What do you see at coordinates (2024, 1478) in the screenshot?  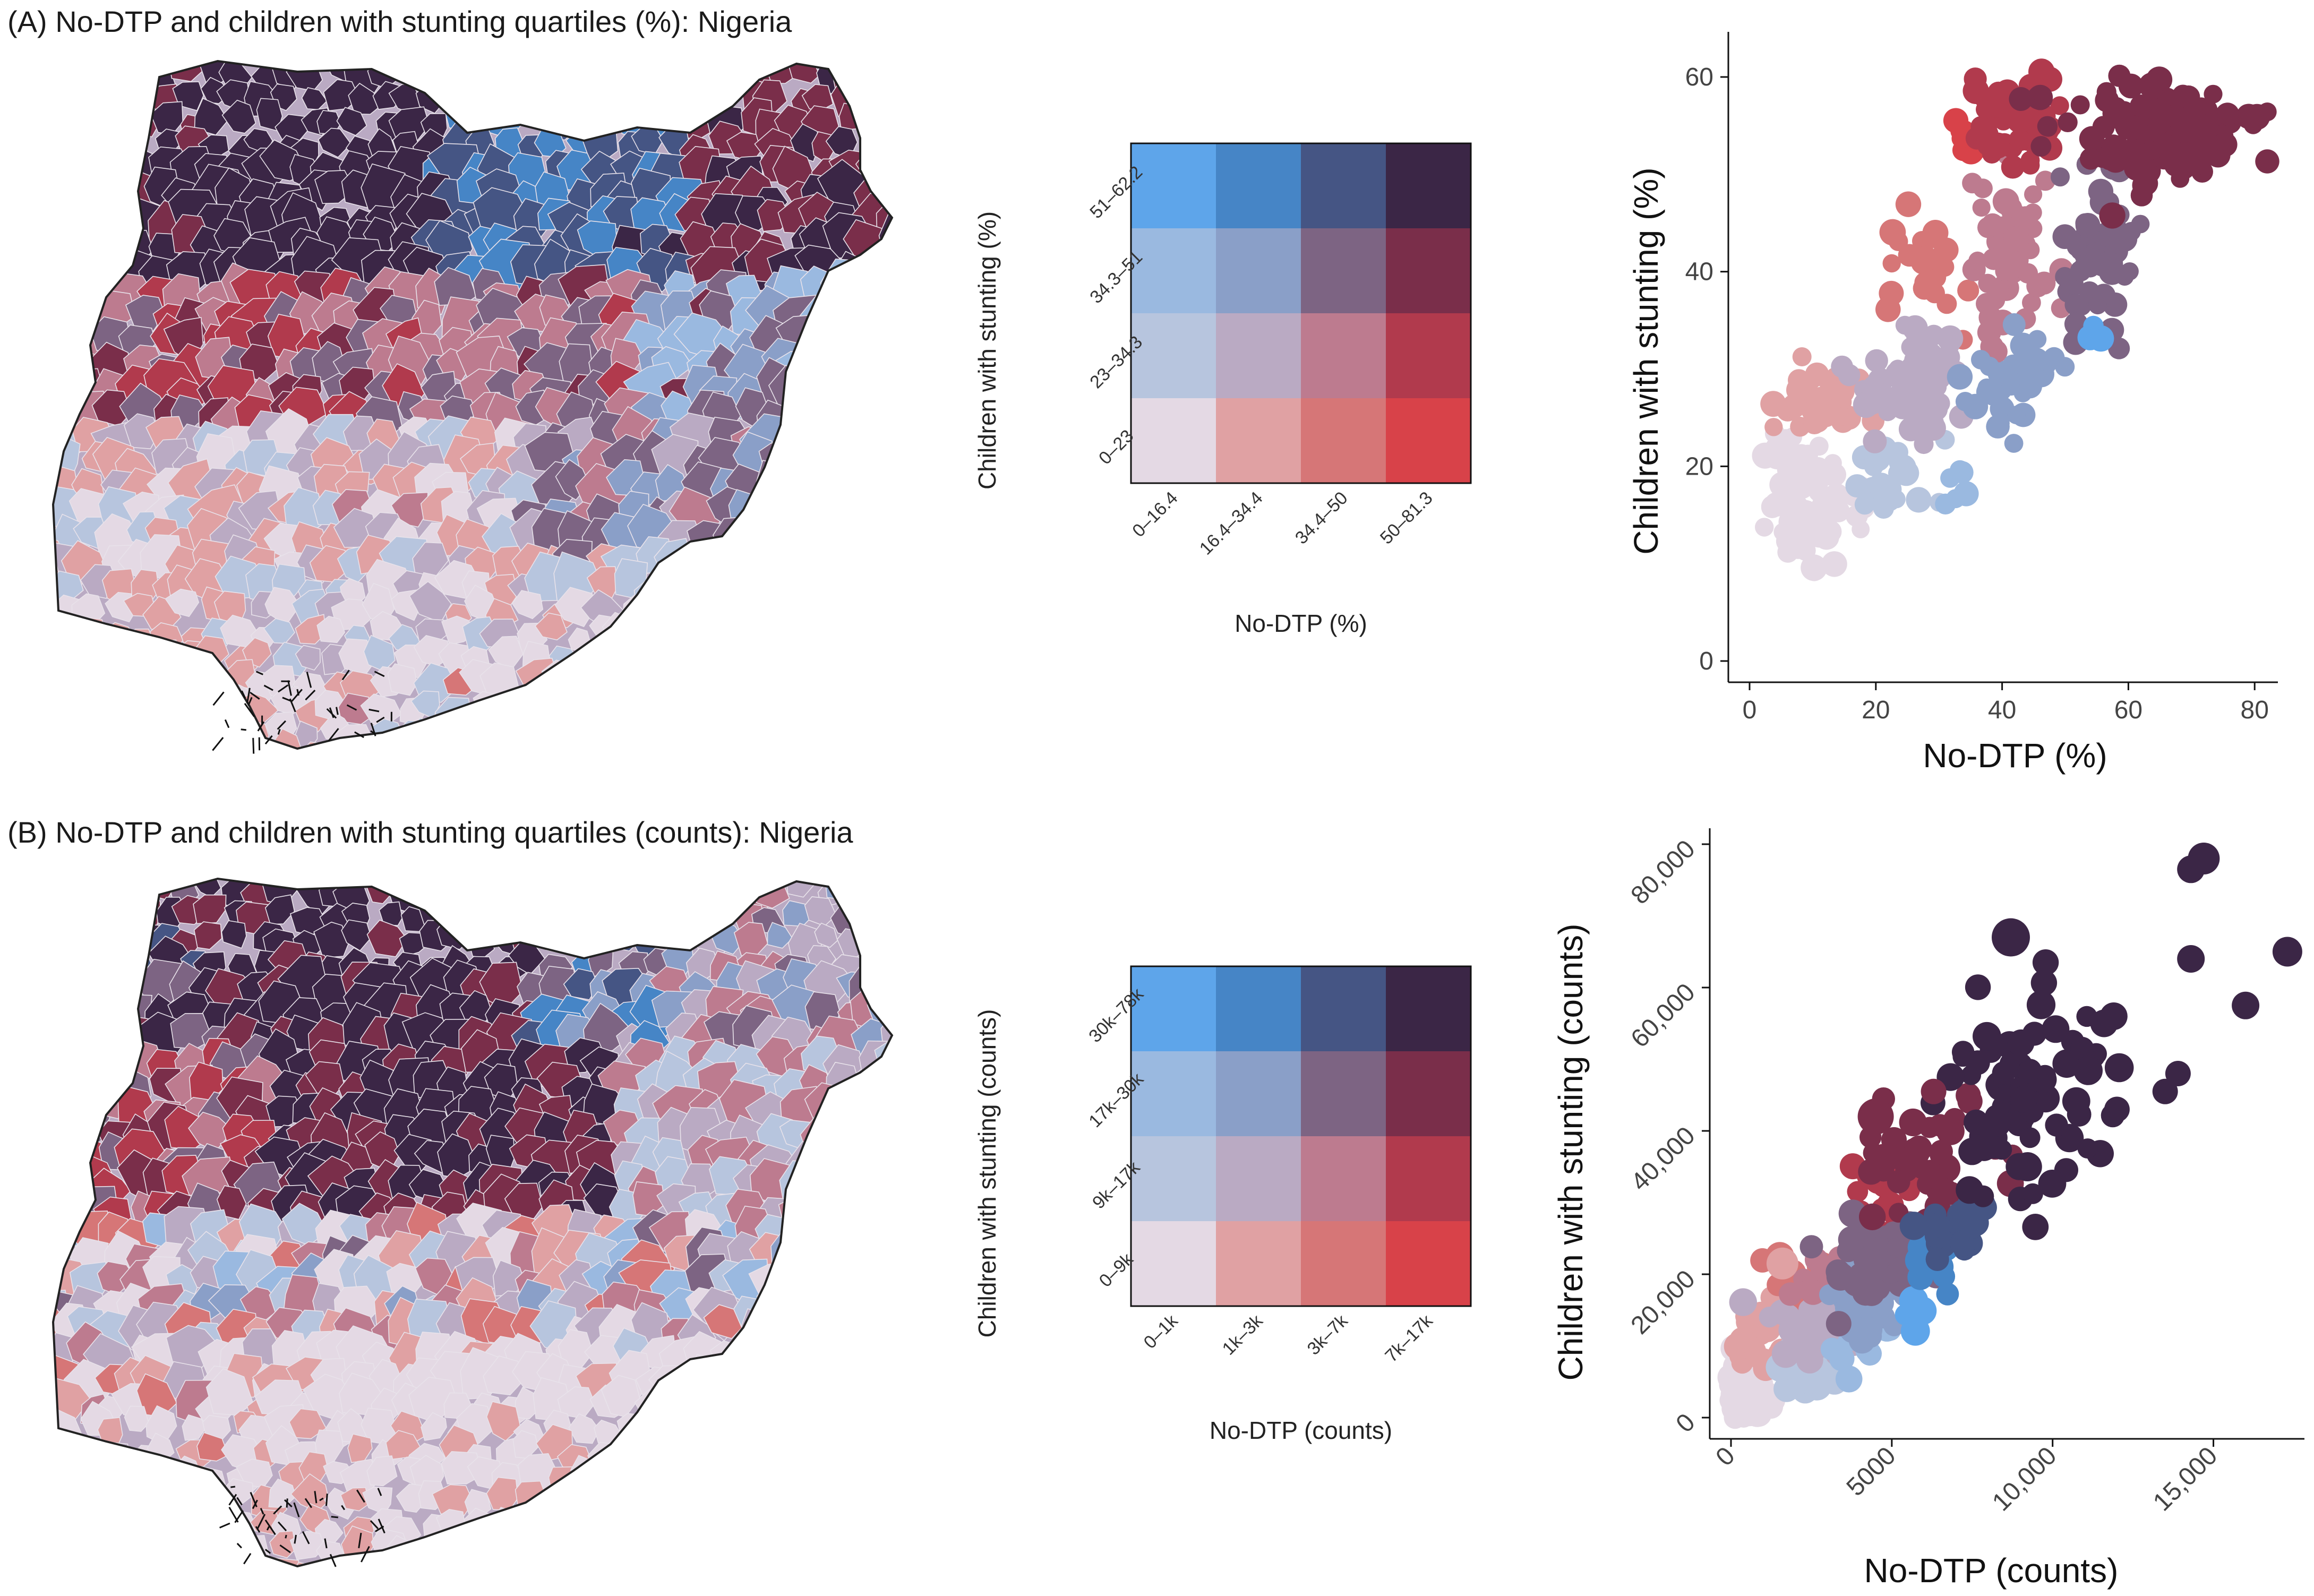 I see `x-tick-label: 10,000` at bounding box center [2024, 1478].